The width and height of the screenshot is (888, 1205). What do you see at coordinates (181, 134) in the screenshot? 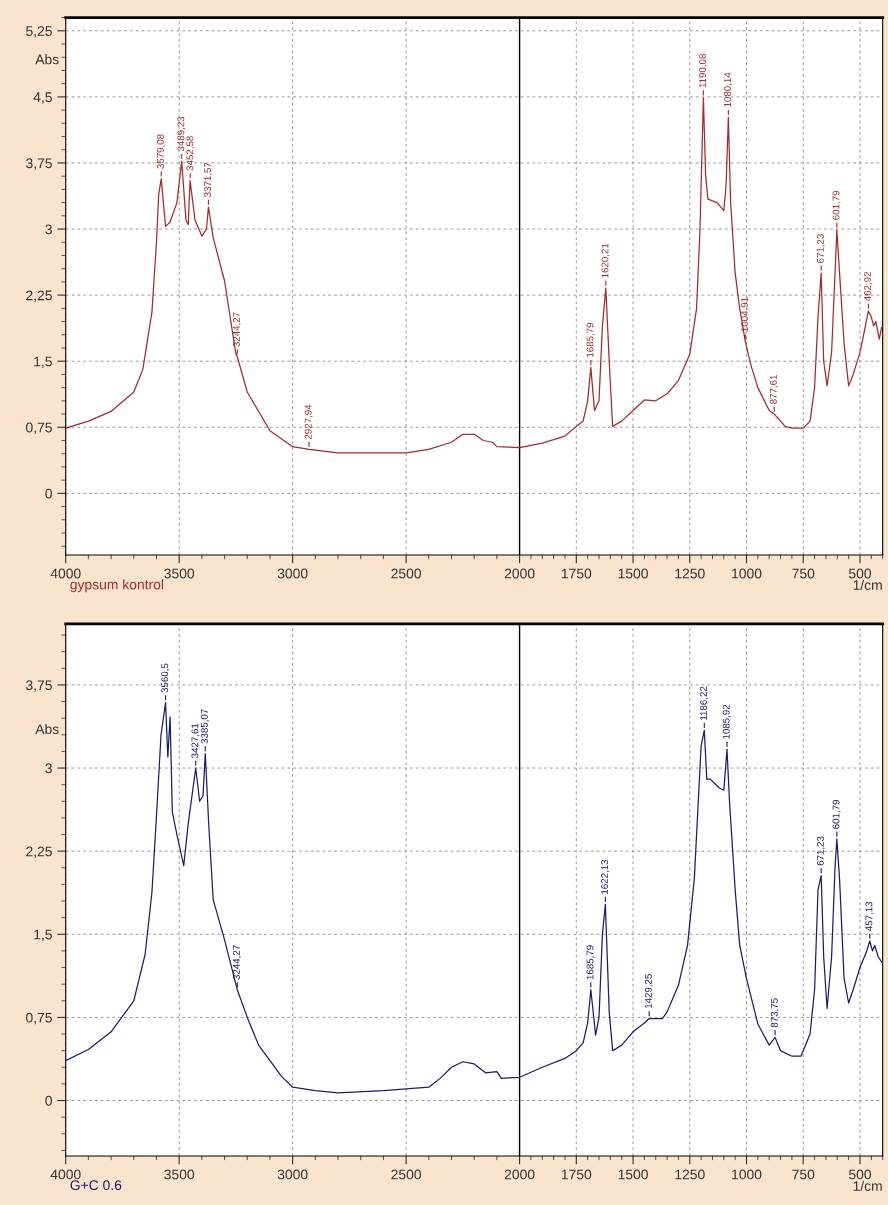
I see `annotation: 3489,23` at bounding box center [181, 134].